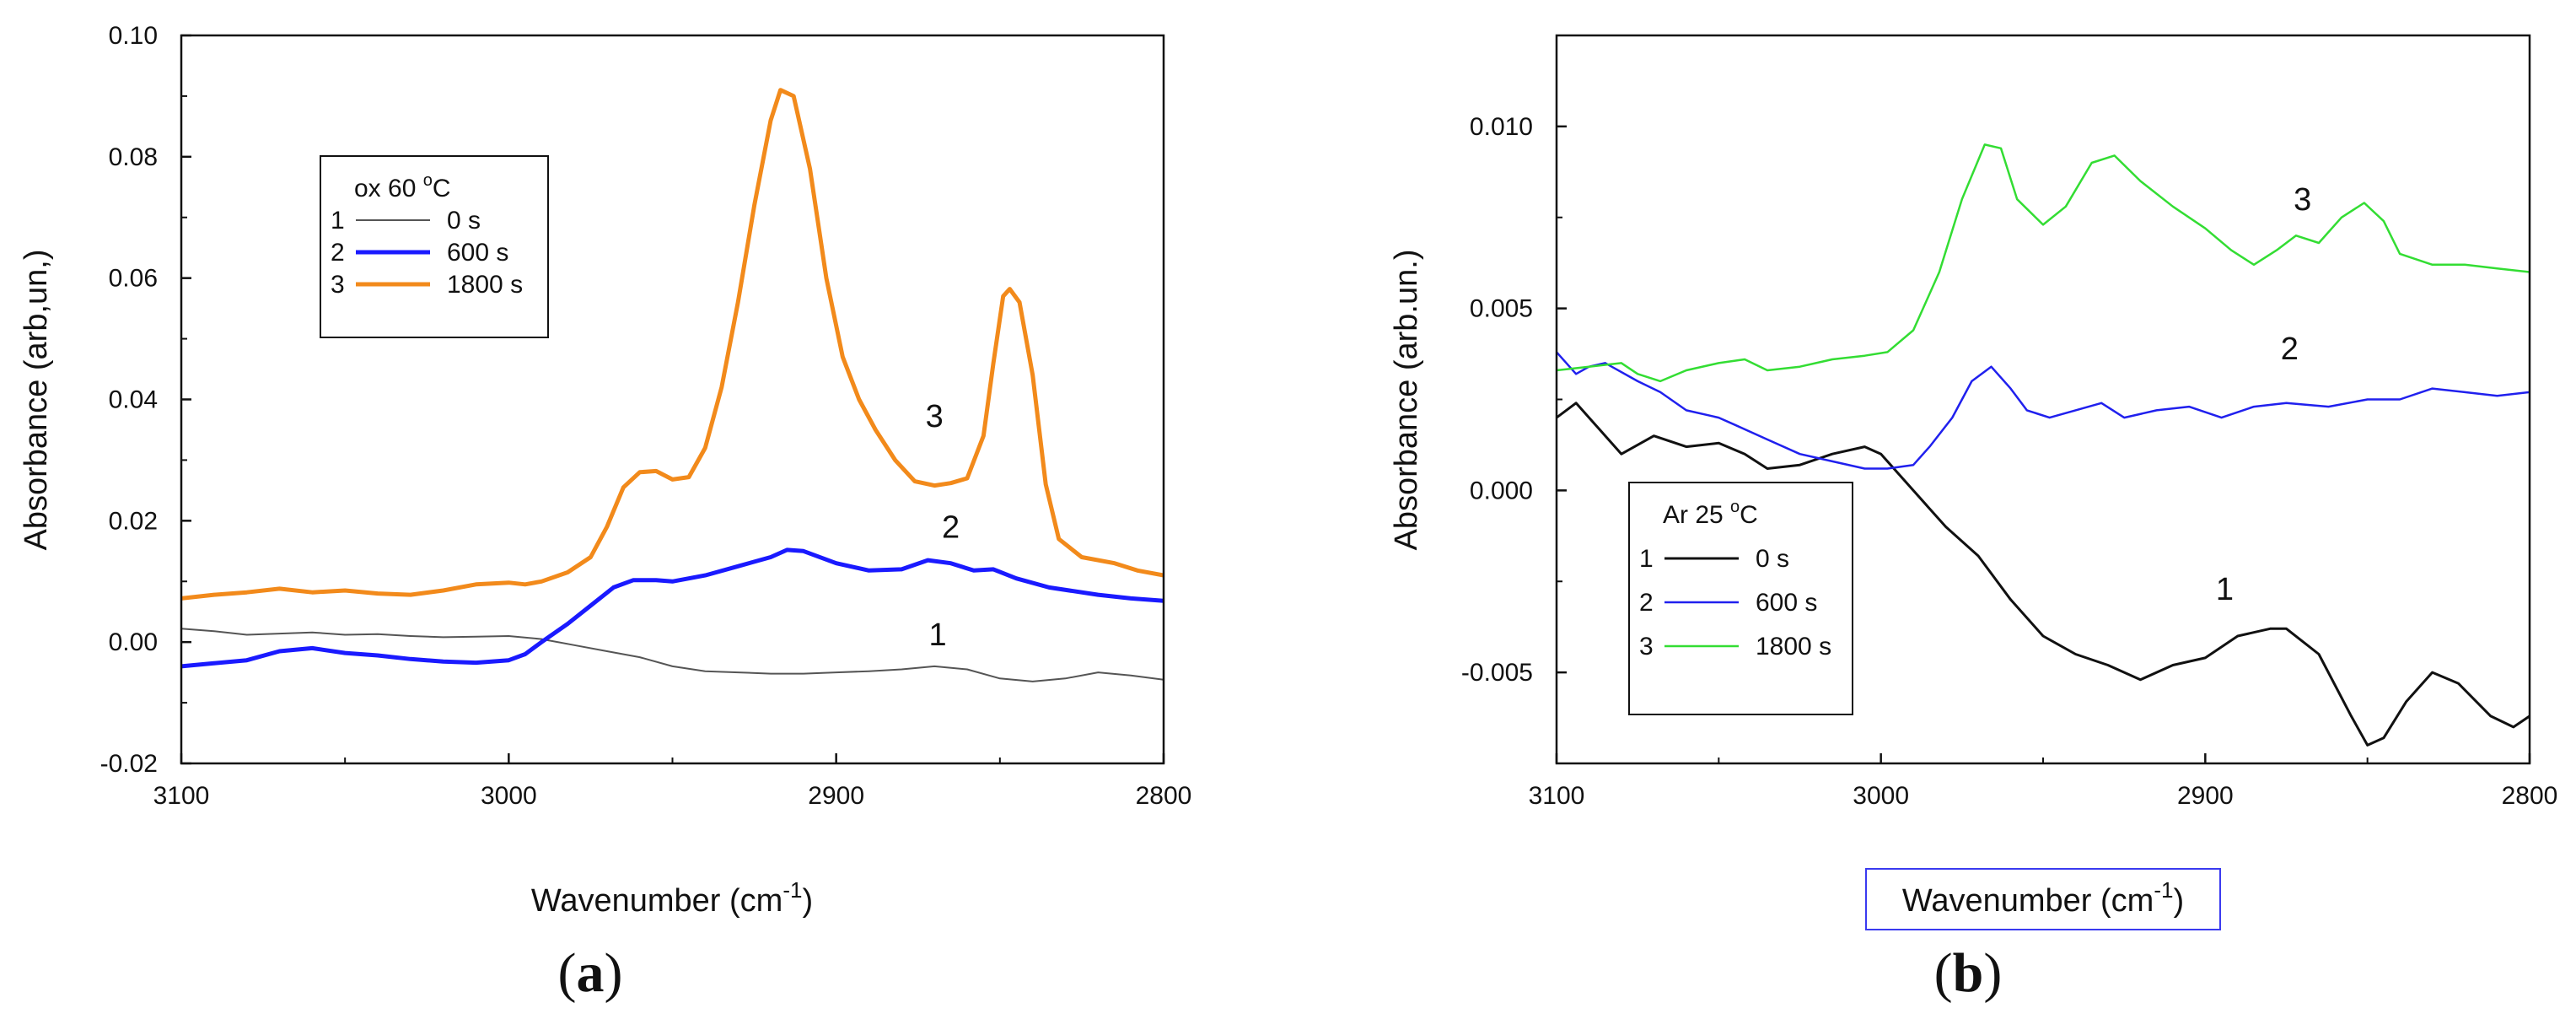 The height and width of the screenshot is (1019, 2576). What do you see at coordinates (133, 279) in the screenshot?
I see `y-tick-label: 0.06` at bounding box center [133, 279].